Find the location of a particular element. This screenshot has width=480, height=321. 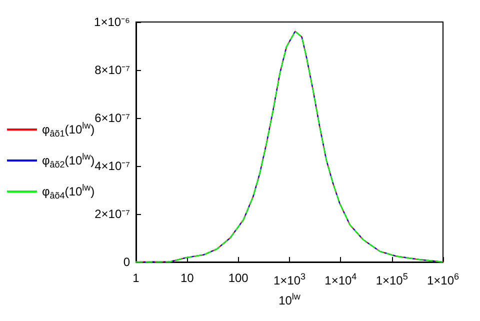

y-tick-label: 8×10⁻⁷ is located at coordinates (112, 70).